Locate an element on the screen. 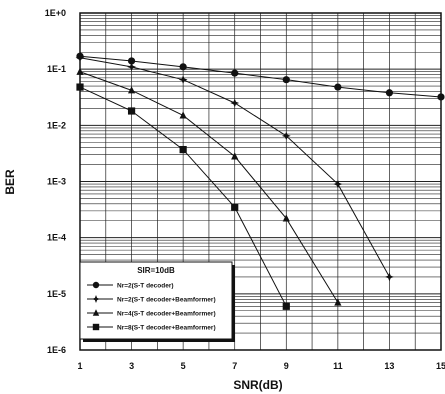 The height and width of the screenshot is (394, 445). series-line is located at coordinates (260, 76).